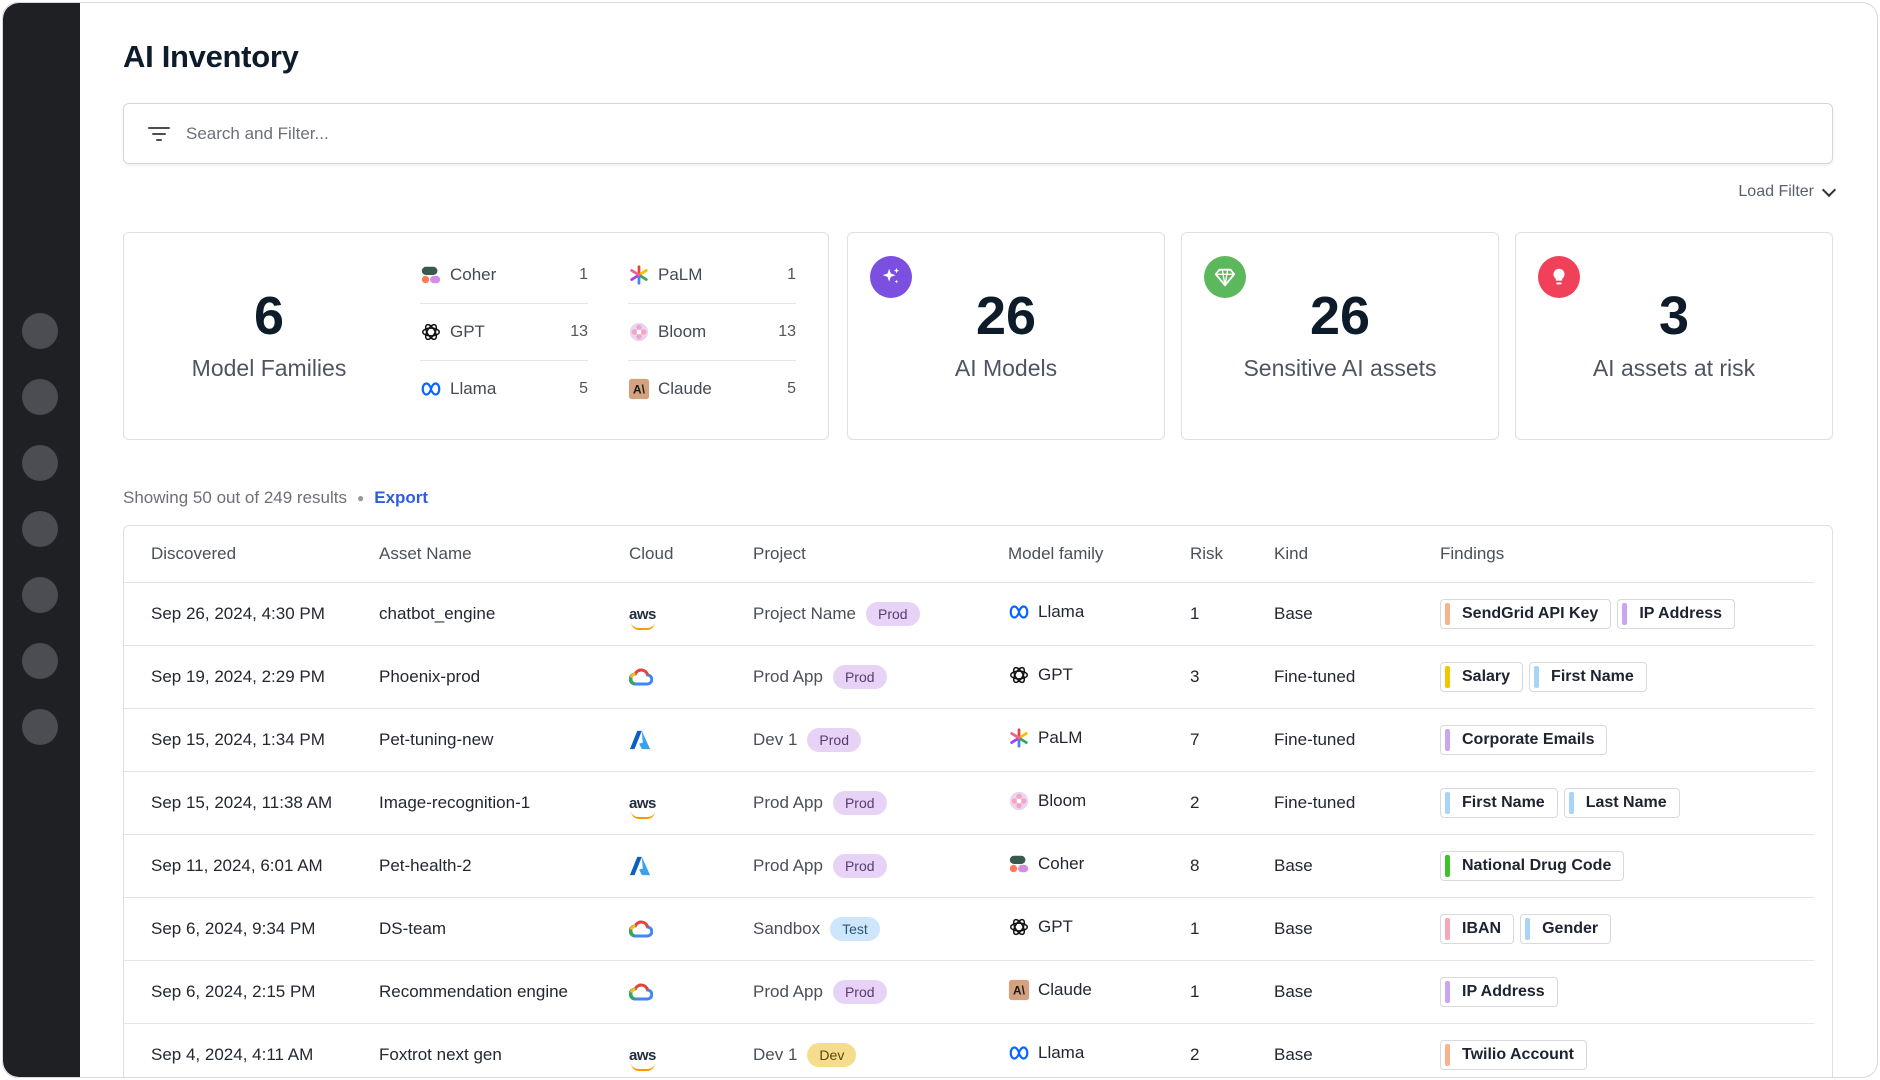  I want to click on column-header-asset-name: Asset Name, so click(504, 554).